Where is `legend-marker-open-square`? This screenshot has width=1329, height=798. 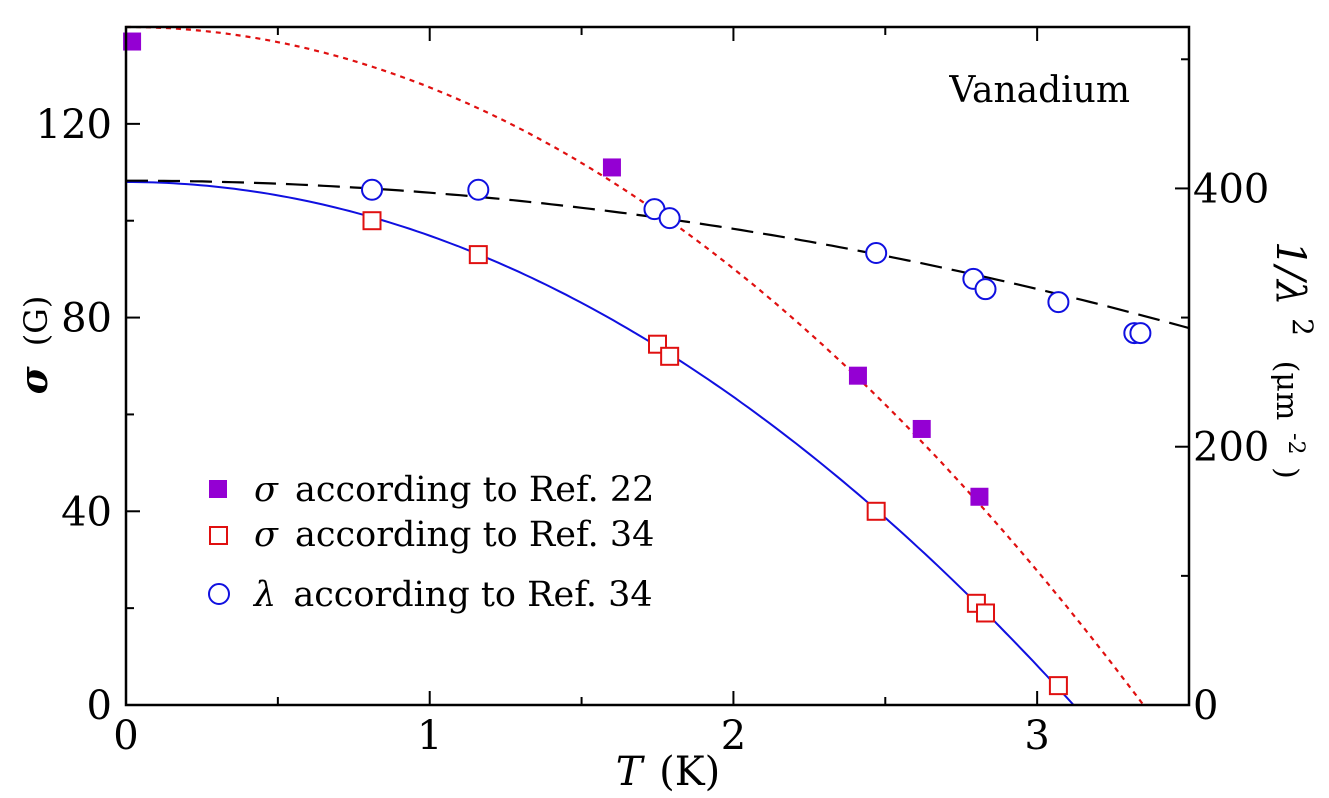 legend-marker-open-square is located at coordinates (218, 535).